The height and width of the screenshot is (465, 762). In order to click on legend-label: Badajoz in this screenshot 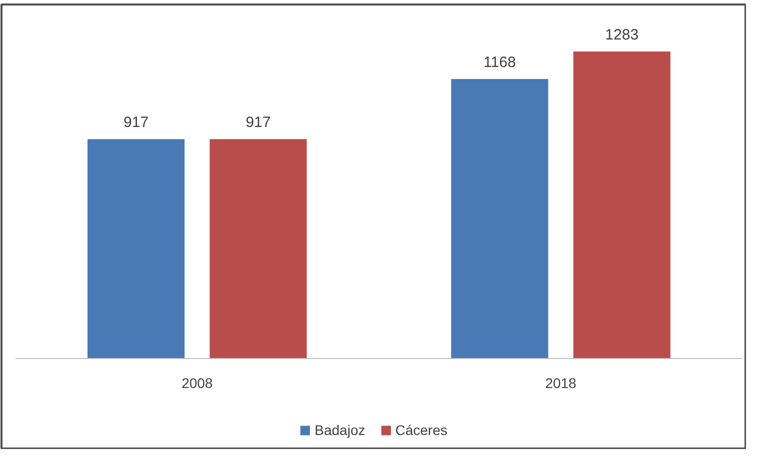, I will do `click(340, 430)`.